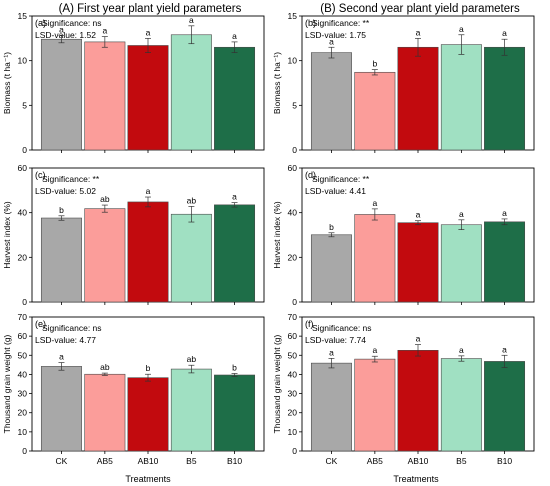 This screenshot has width=550, height=486. Describe the element at coordinates (335, 191) in the screenshot. I see `lsd-value-note: LSD-value: 4.41` at that location.